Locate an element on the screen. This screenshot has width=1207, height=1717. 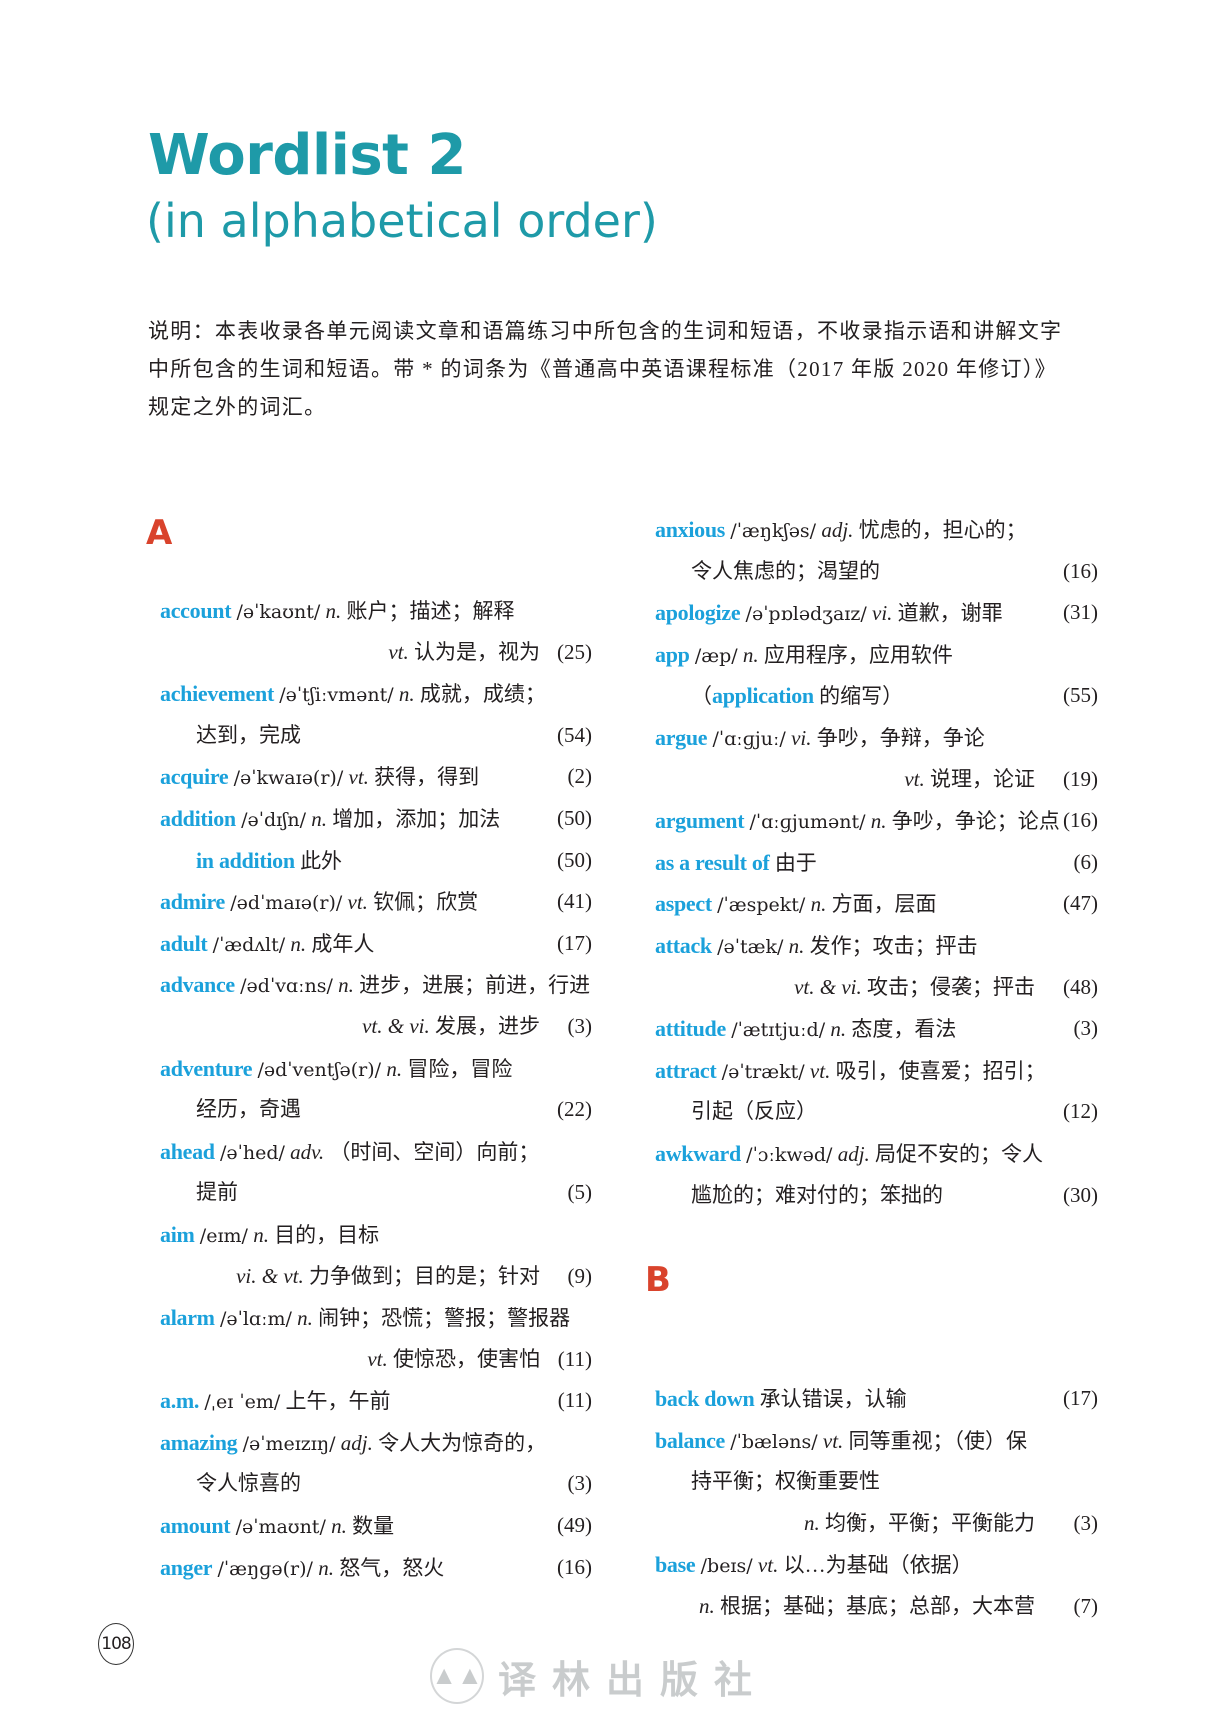
unit-number: (5) is located at coordinates (580, 1192).